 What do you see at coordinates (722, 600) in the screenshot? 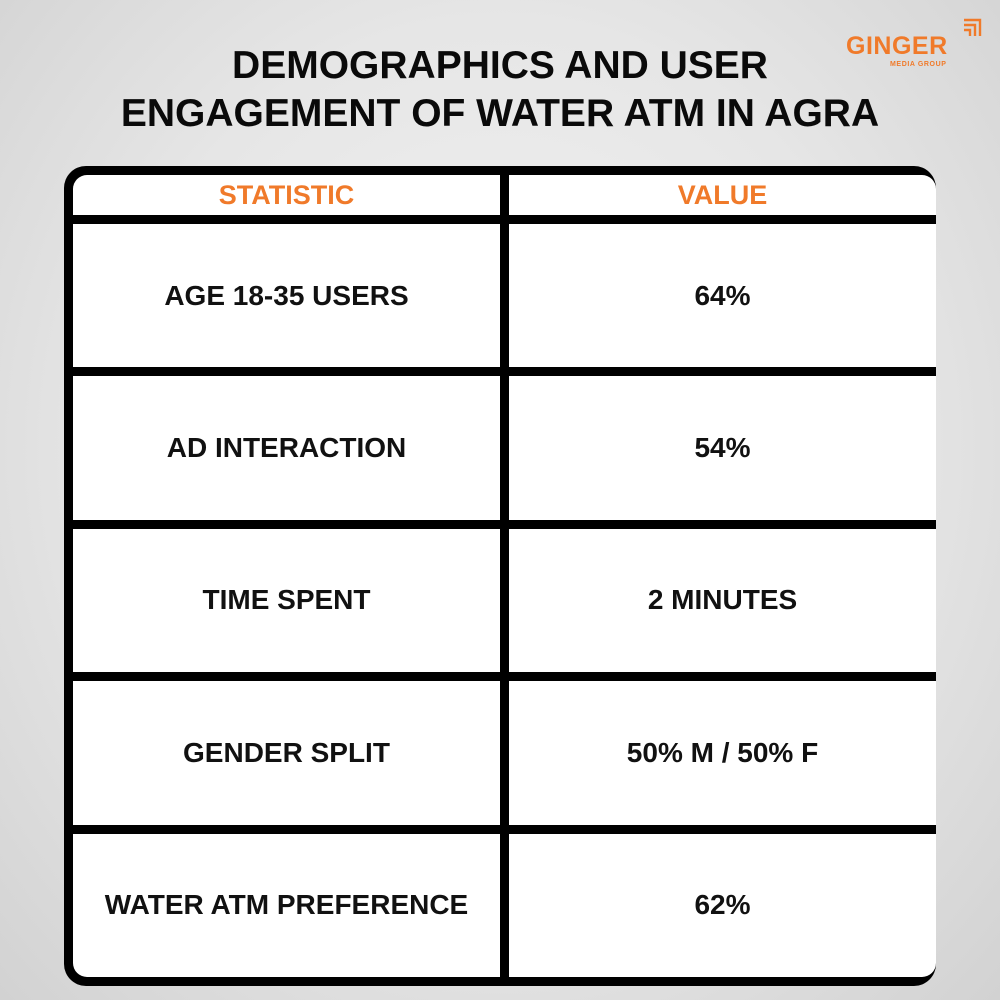
I see `row-3-value: 2 MINUTES` at bounding box center [722, 600].